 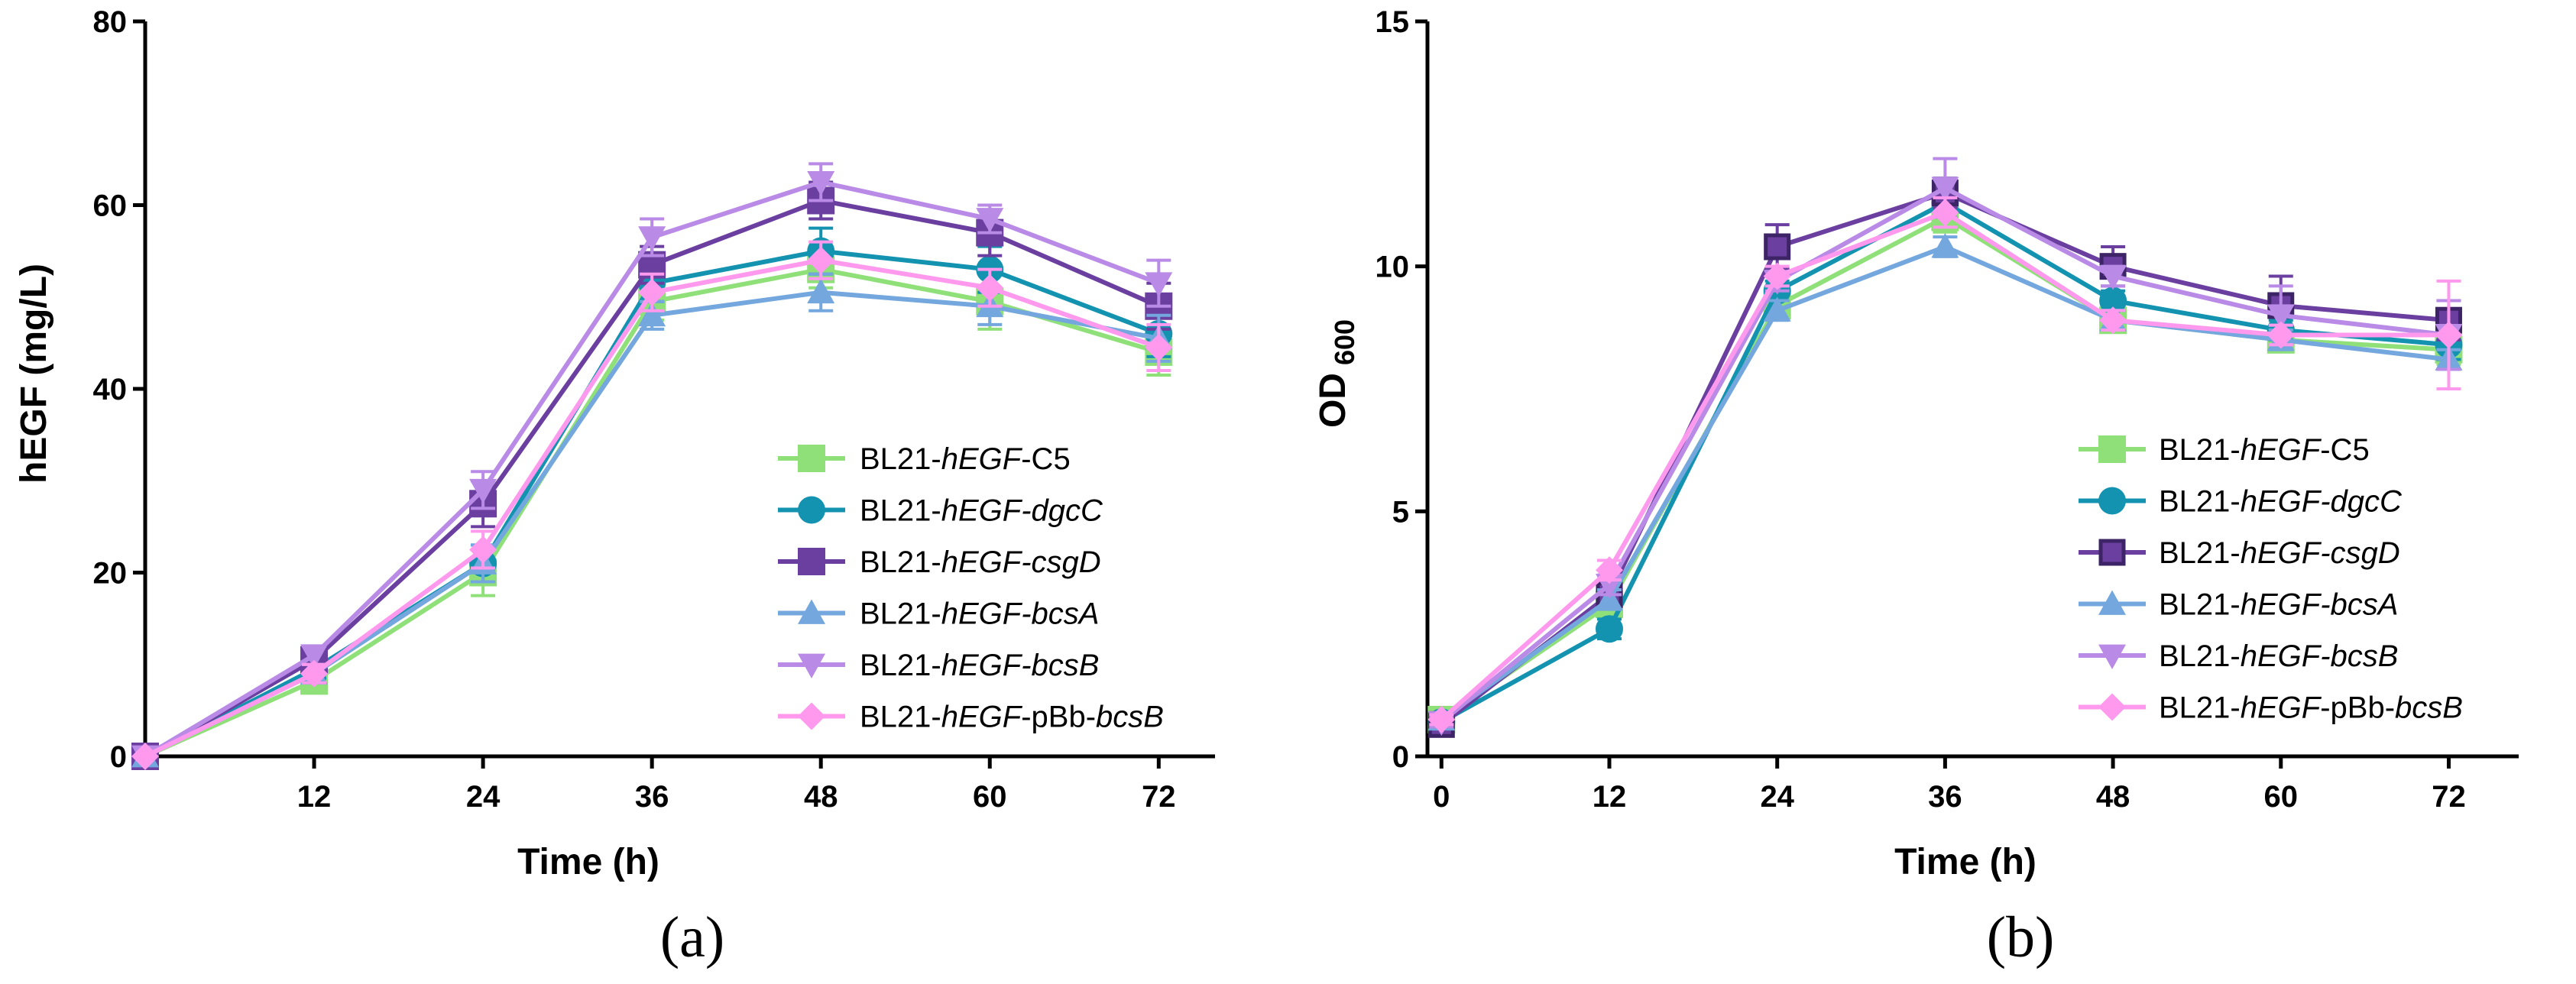 I want to click on y-axis-title: hEGF (mg/L), so click(x=34, y=374).